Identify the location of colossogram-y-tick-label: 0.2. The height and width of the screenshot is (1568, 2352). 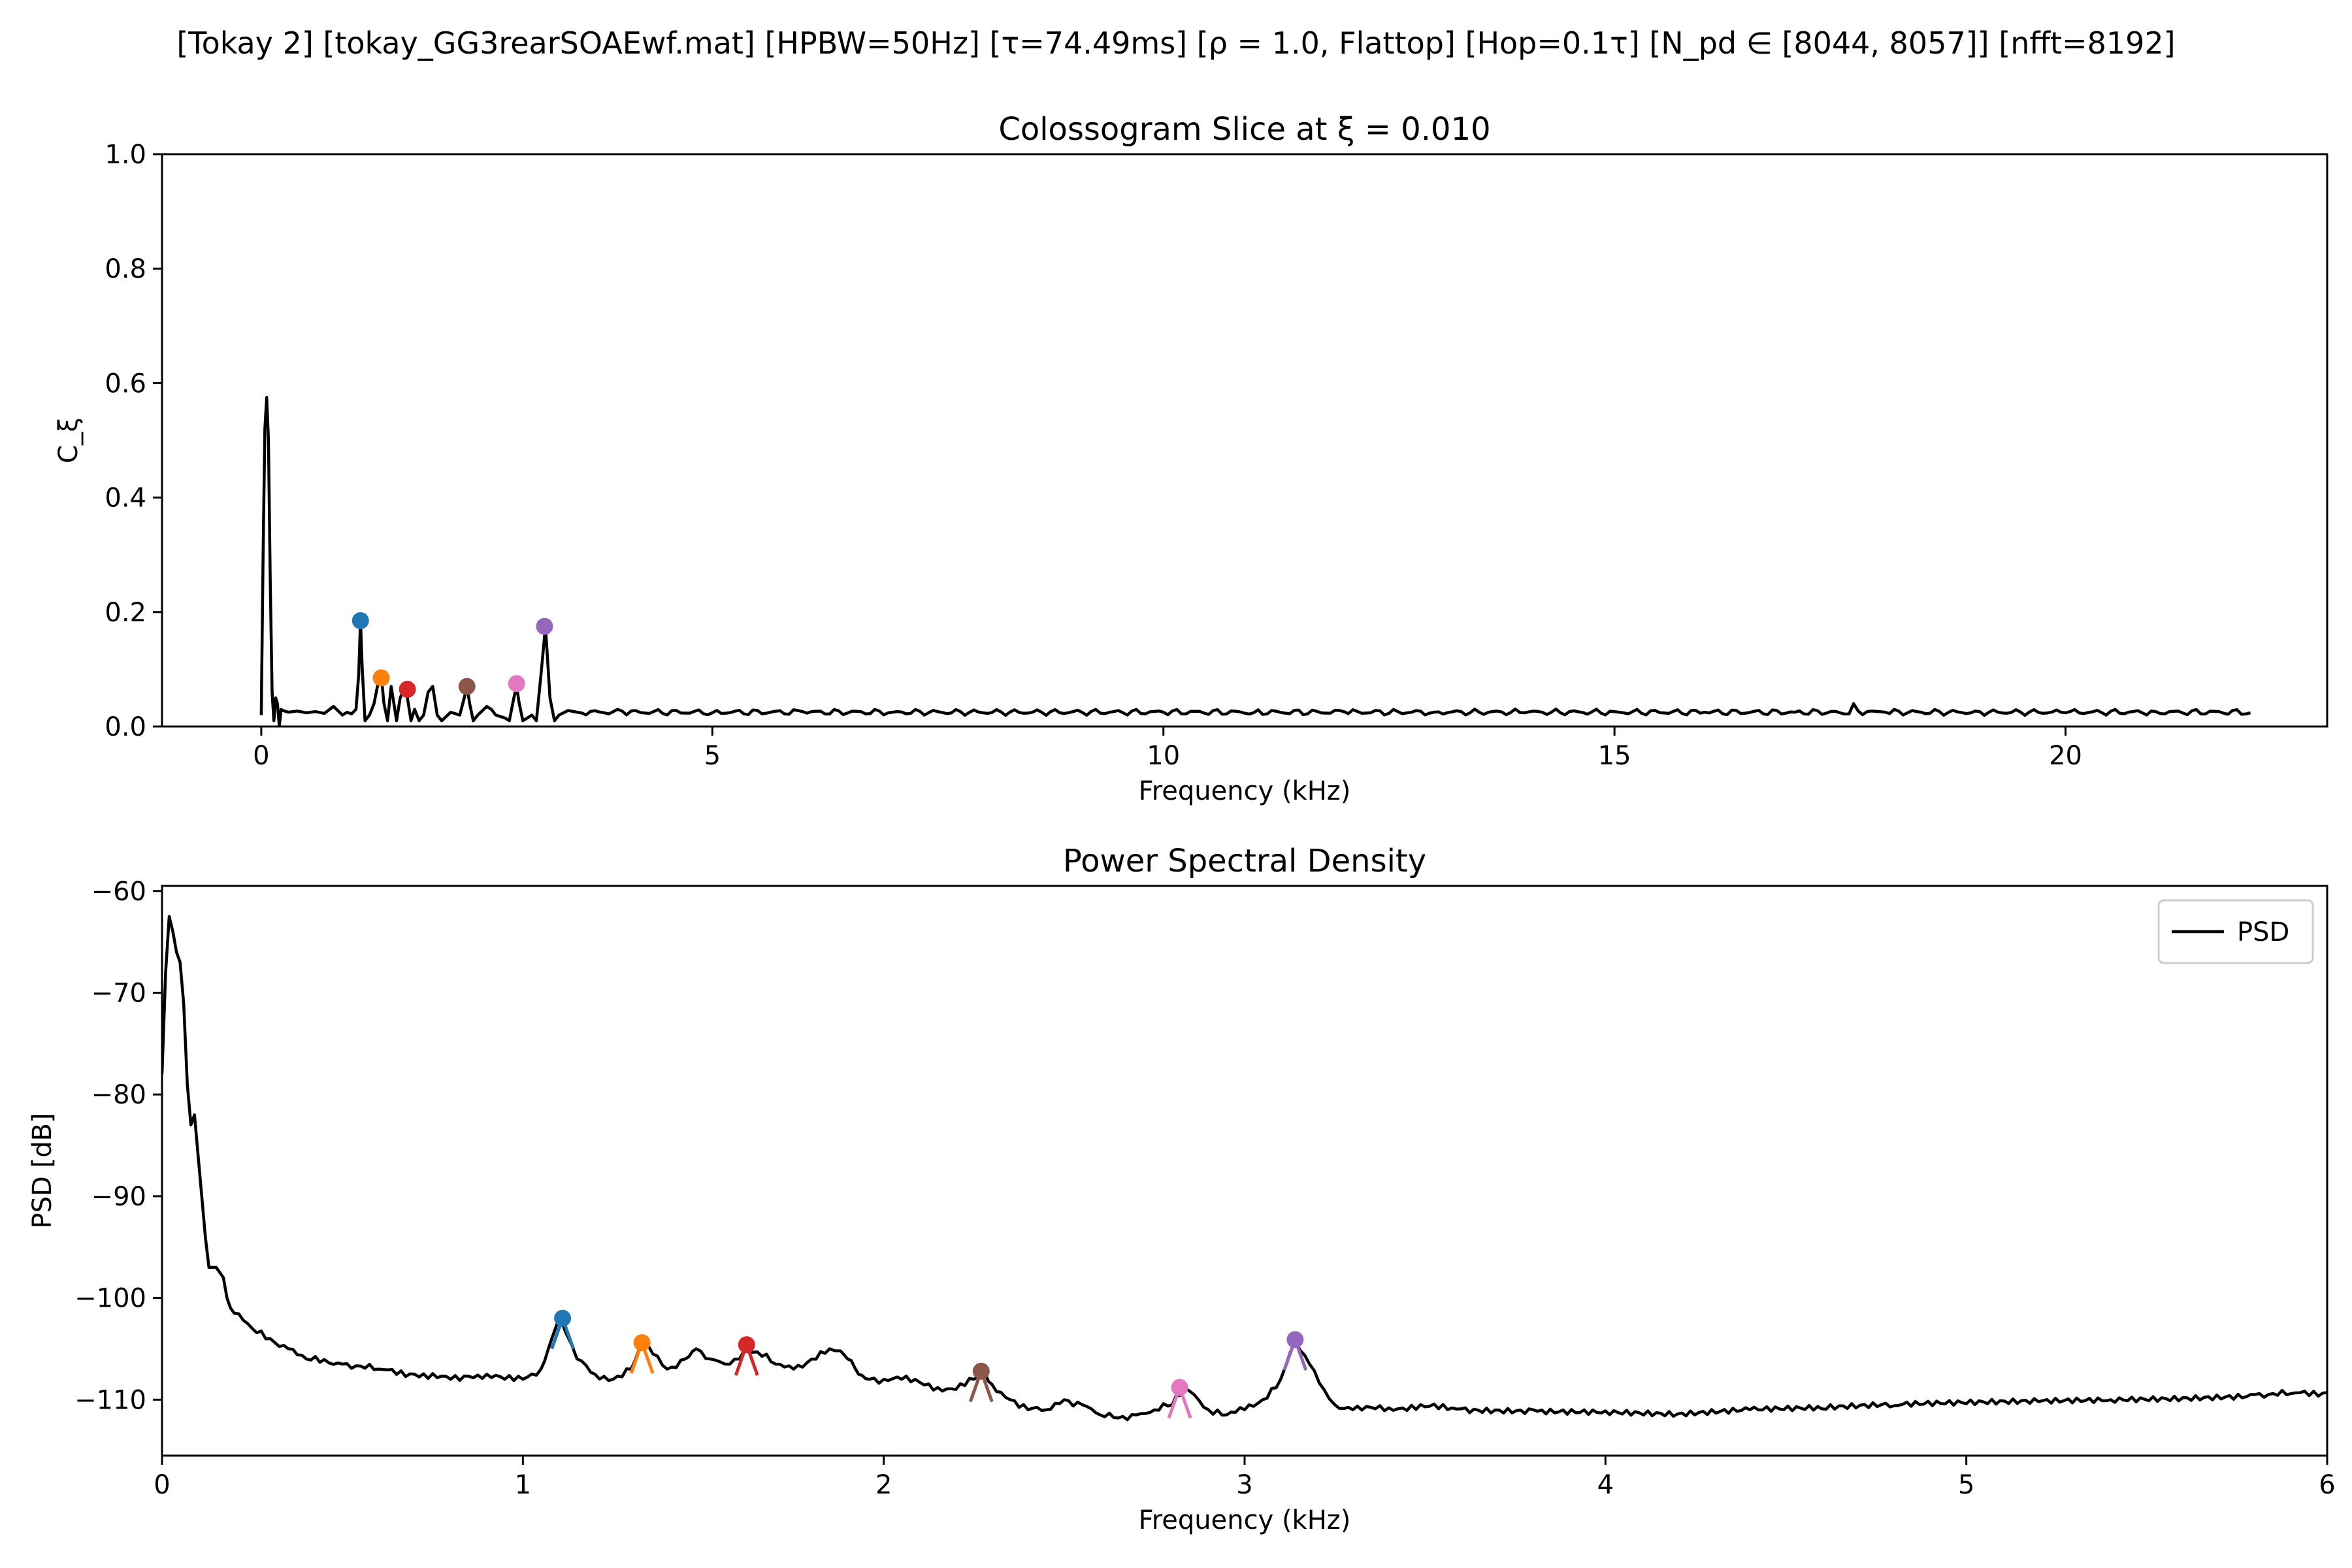
(125, 613).